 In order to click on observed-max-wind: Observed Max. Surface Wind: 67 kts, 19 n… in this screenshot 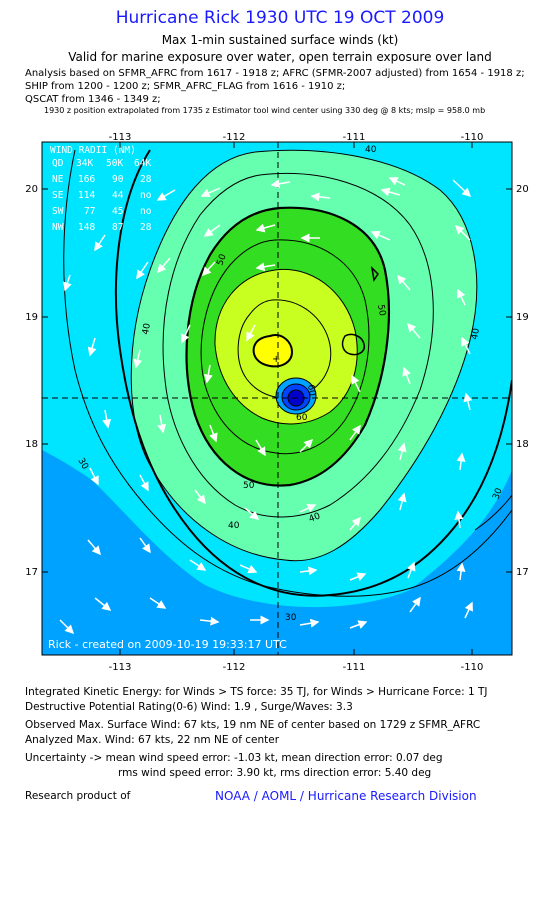, I will do `click(253, 725)`.